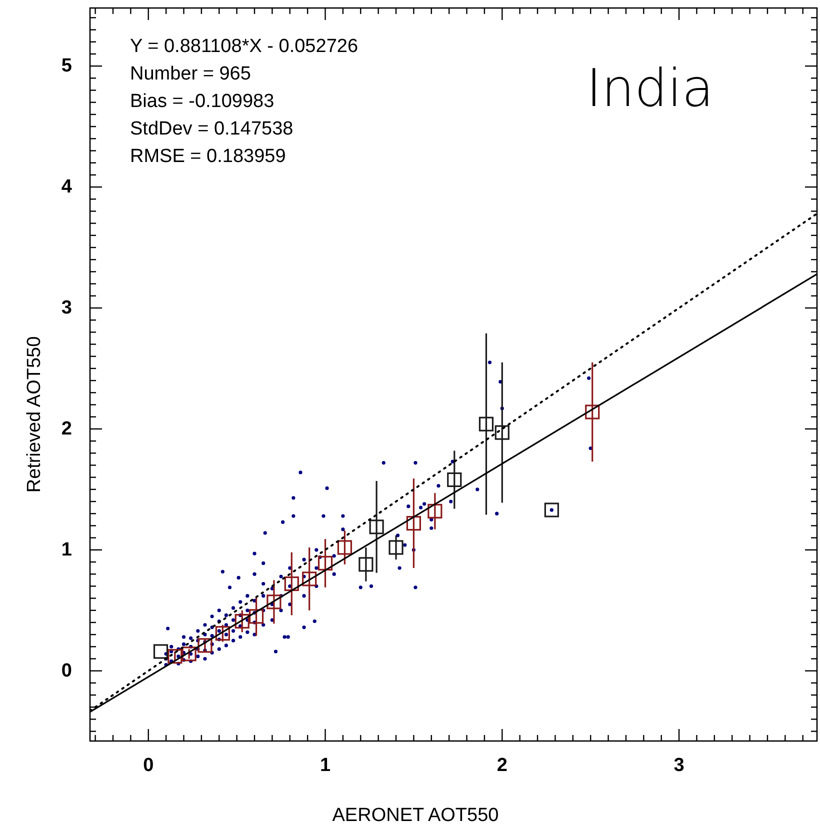 This screenshot has width=820, height=827. What do you see at coordinates (415, 815) in the screenshot?
I see `x-axis-title: AERONET AOT550` at bounding box center [415, 815].